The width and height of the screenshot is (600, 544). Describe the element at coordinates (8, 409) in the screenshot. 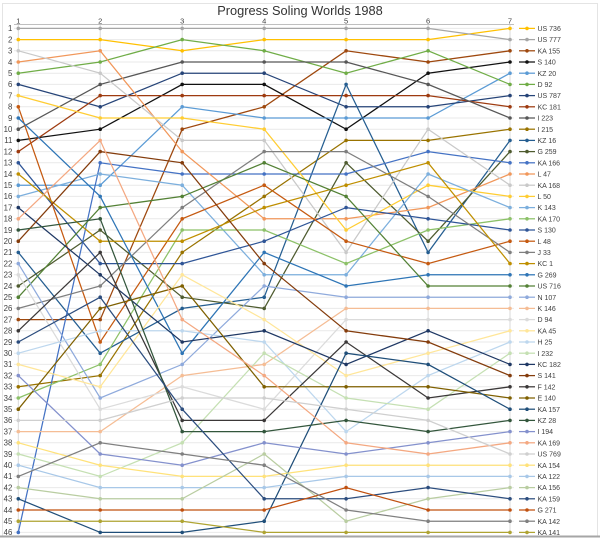

I see `svg-text: 35` at that location.